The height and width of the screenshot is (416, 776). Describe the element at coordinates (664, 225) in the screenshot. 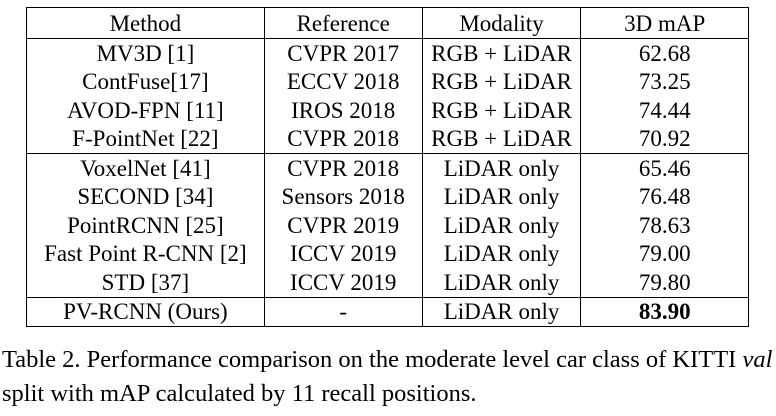

I see `cell-map: 78.63` at that location.